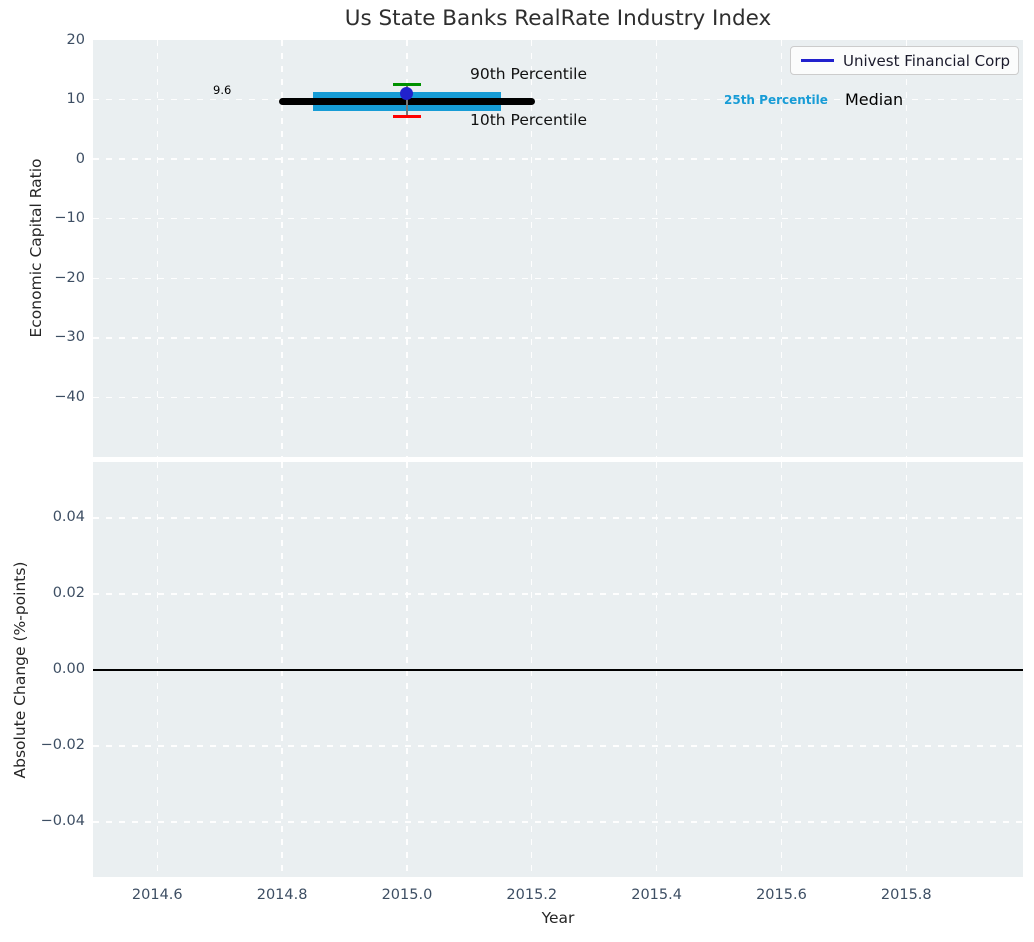 This screenshot has height=942, width=1034. Describe the element at coordinates (532, 895) in the screenshot. I see `x-tick-label: 2015.2` at that location.